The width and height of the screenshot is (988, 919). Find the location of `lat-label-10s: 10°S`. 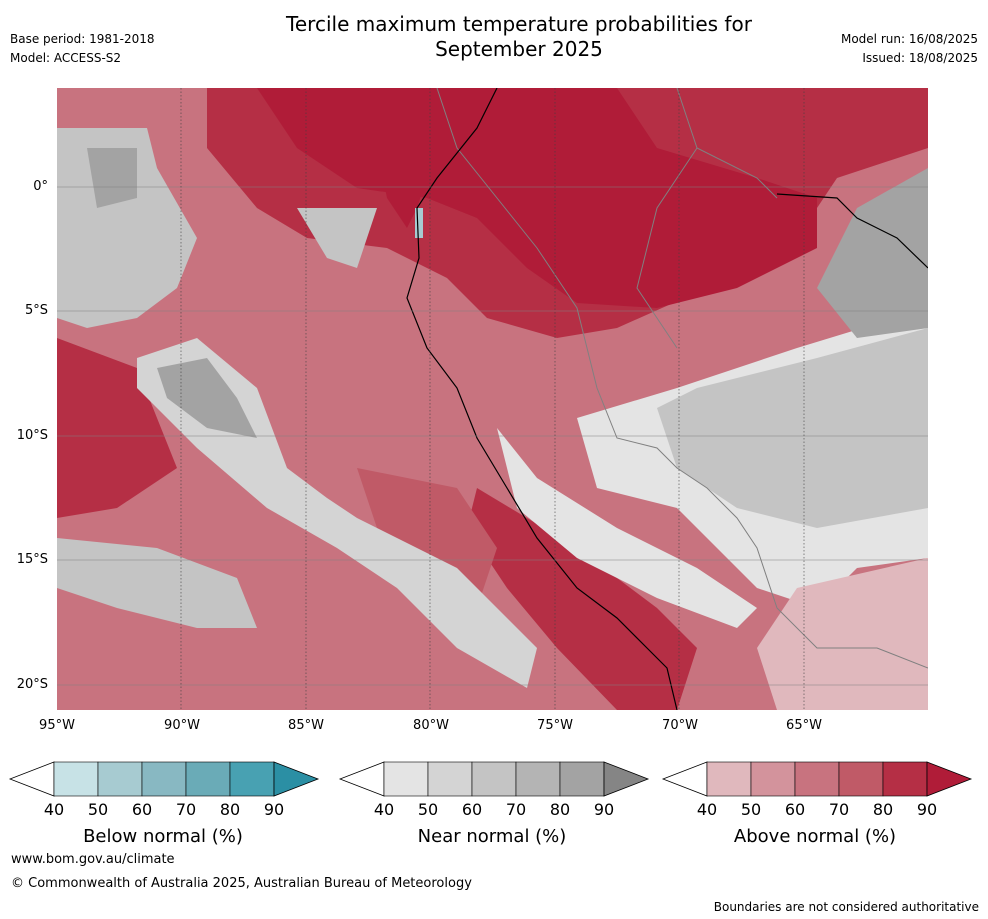

lat-label-10s: 10°S is located at coordinates (32, 435).